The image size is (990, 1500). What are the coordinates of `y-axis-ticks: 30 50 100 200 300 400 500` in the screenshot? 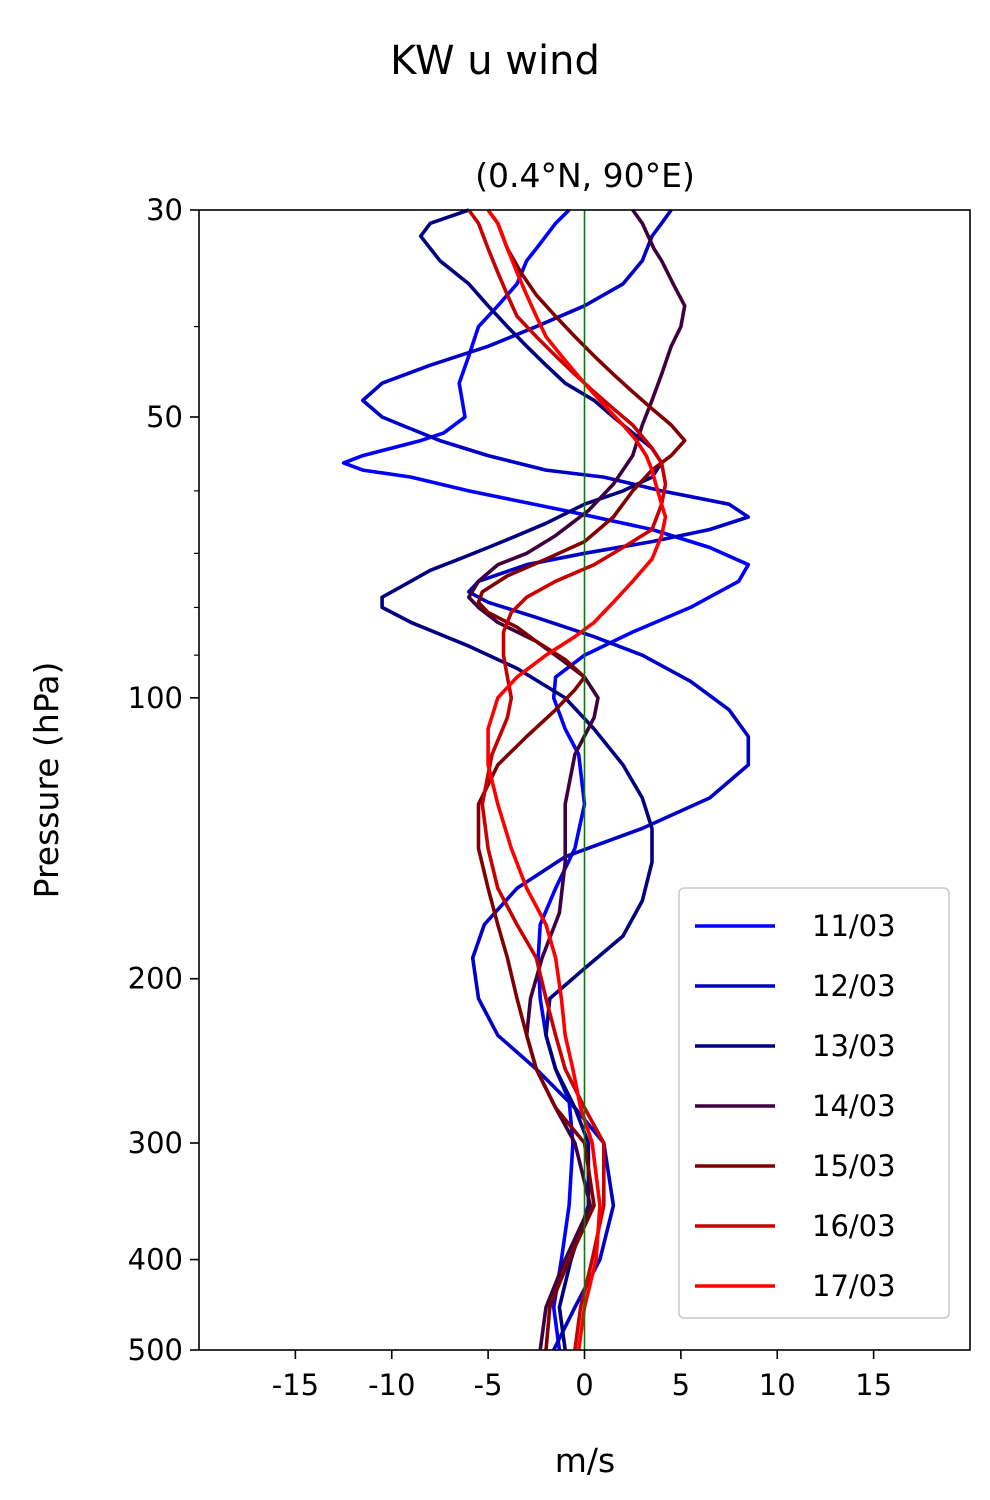 It's located at (163, 780).